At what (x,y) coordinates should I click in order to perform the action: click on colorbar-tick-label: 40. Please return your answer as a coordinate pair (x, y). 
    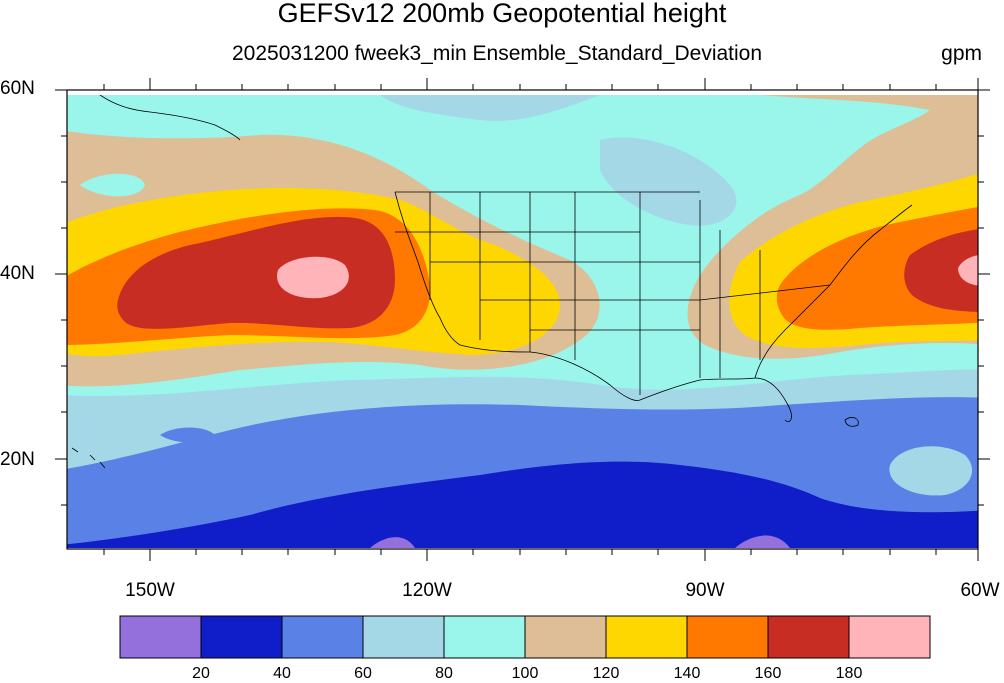
    Looking at the image, I should click on (282, 673).